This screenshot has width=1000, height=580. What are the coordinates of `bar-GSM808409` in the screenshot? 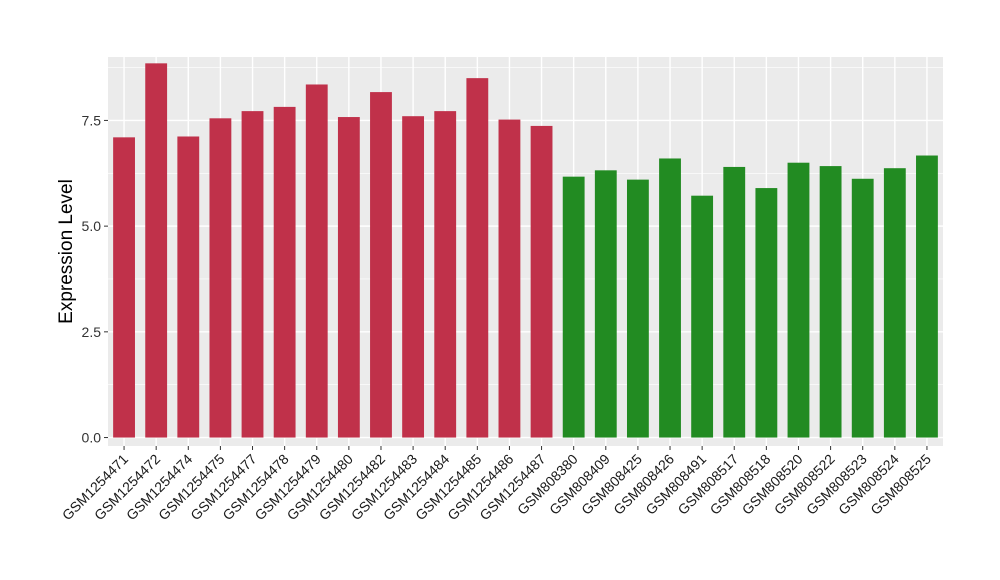 It's located at (605, 304).